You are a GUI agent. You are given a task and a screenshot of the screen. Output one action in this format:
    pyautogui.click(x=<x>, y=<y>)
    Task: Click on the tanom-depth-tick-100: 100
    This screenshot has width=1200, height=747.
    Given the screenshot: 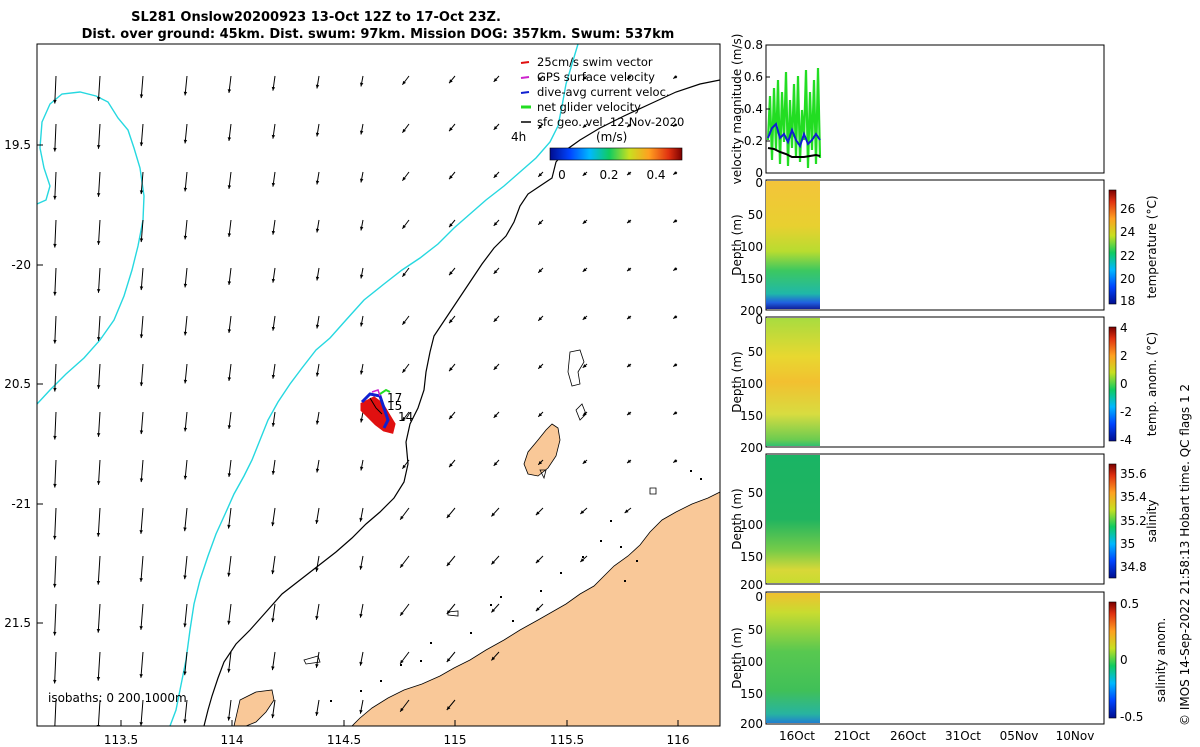 What is the action you would take?
    pyautogui.click(x=751, y=384)
    